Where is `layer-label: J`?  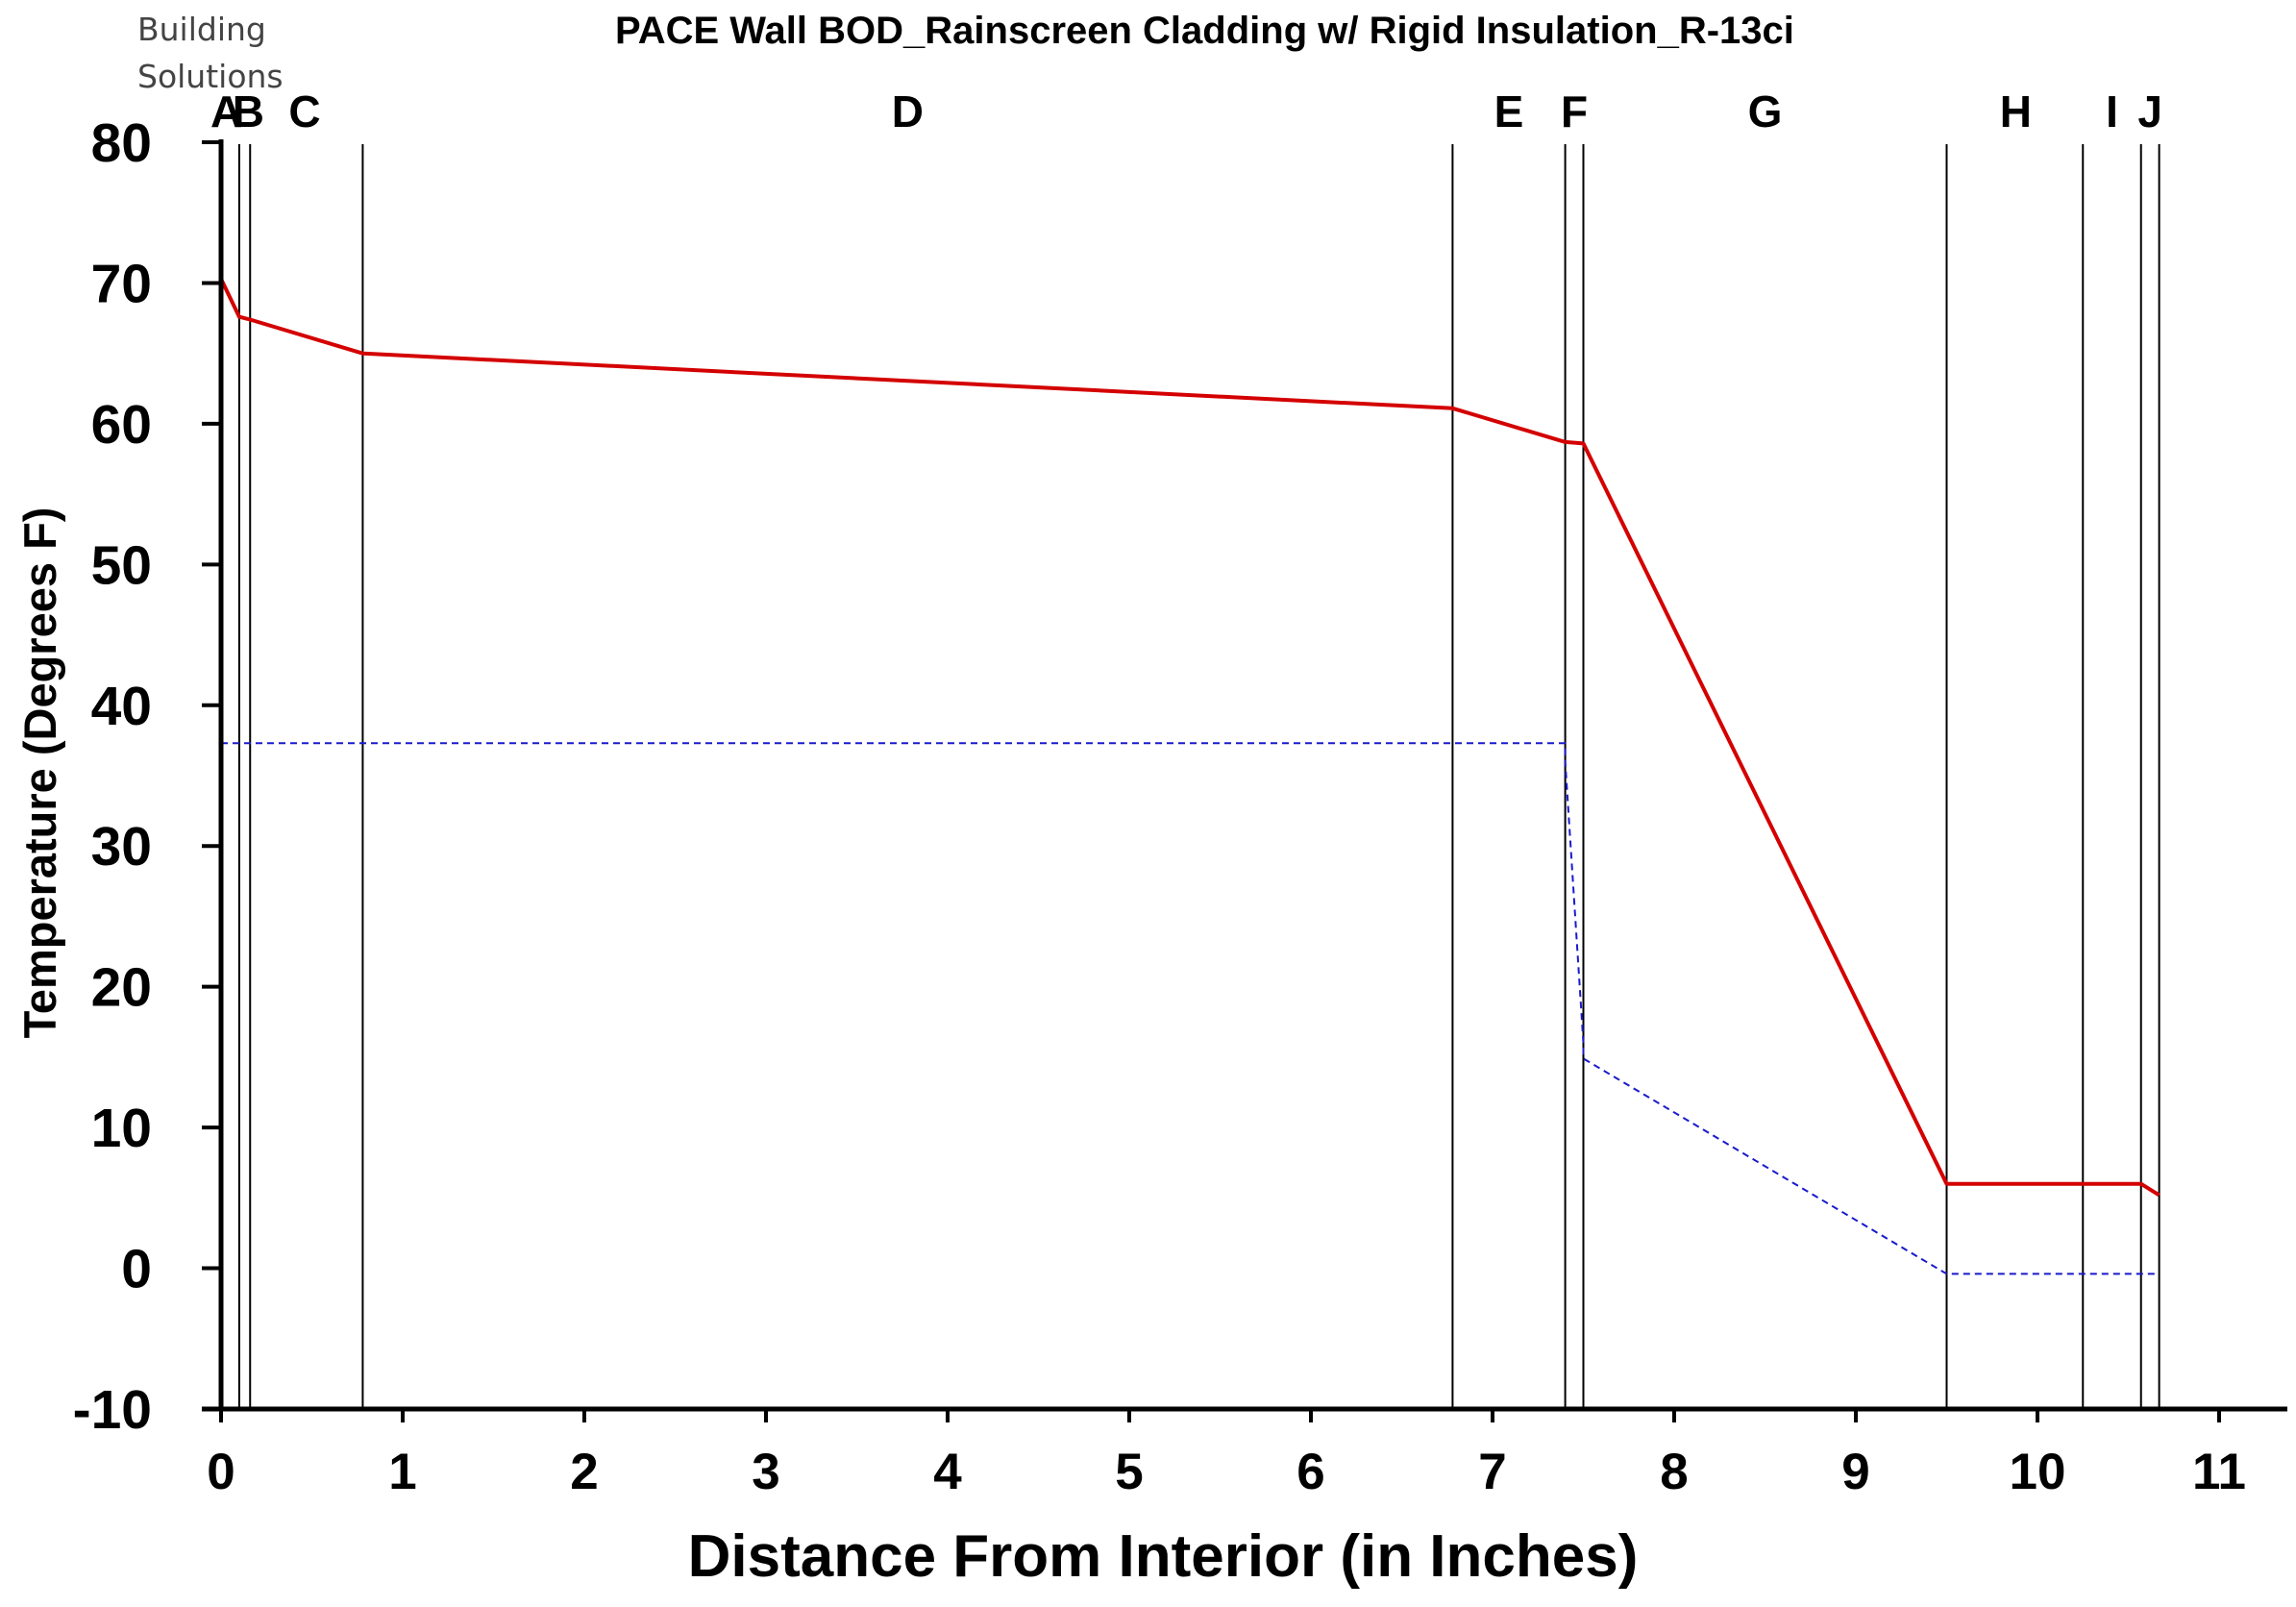 layer-label: J is located at coordinates (2149, 111).